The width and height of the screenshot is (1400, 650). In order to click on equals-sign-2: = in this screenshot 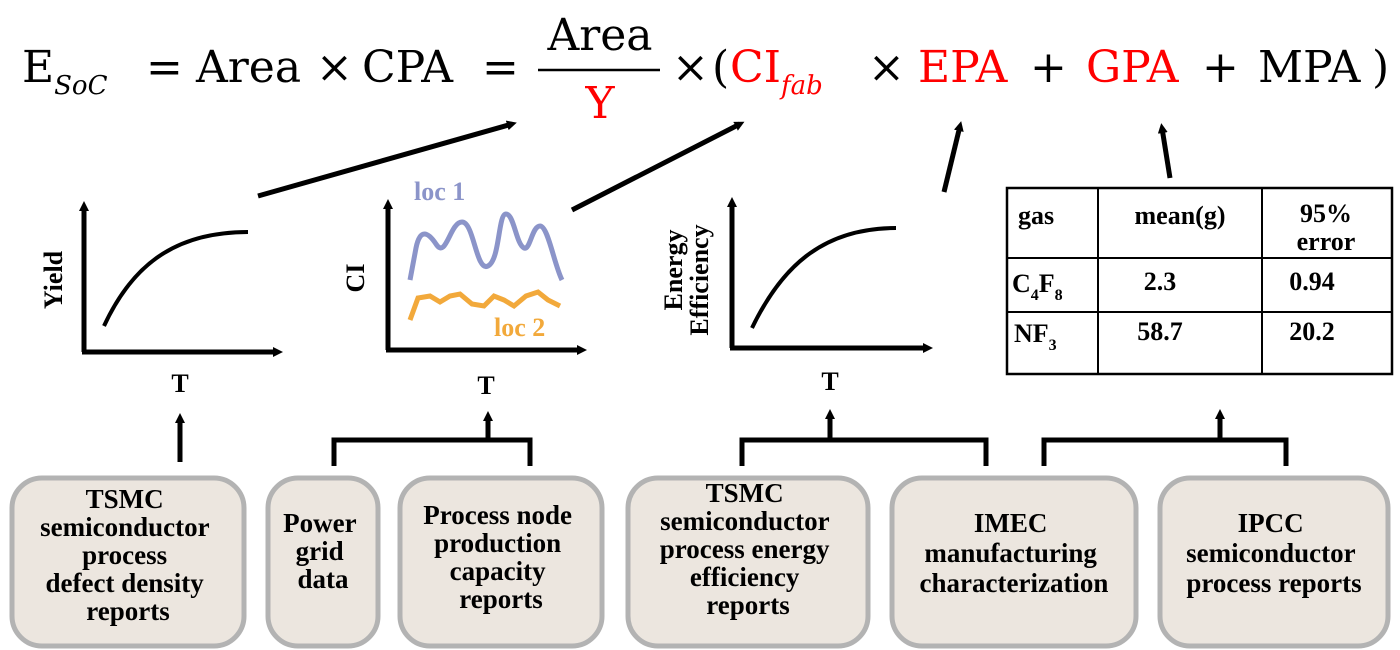, I will do `click(500, 67)`.